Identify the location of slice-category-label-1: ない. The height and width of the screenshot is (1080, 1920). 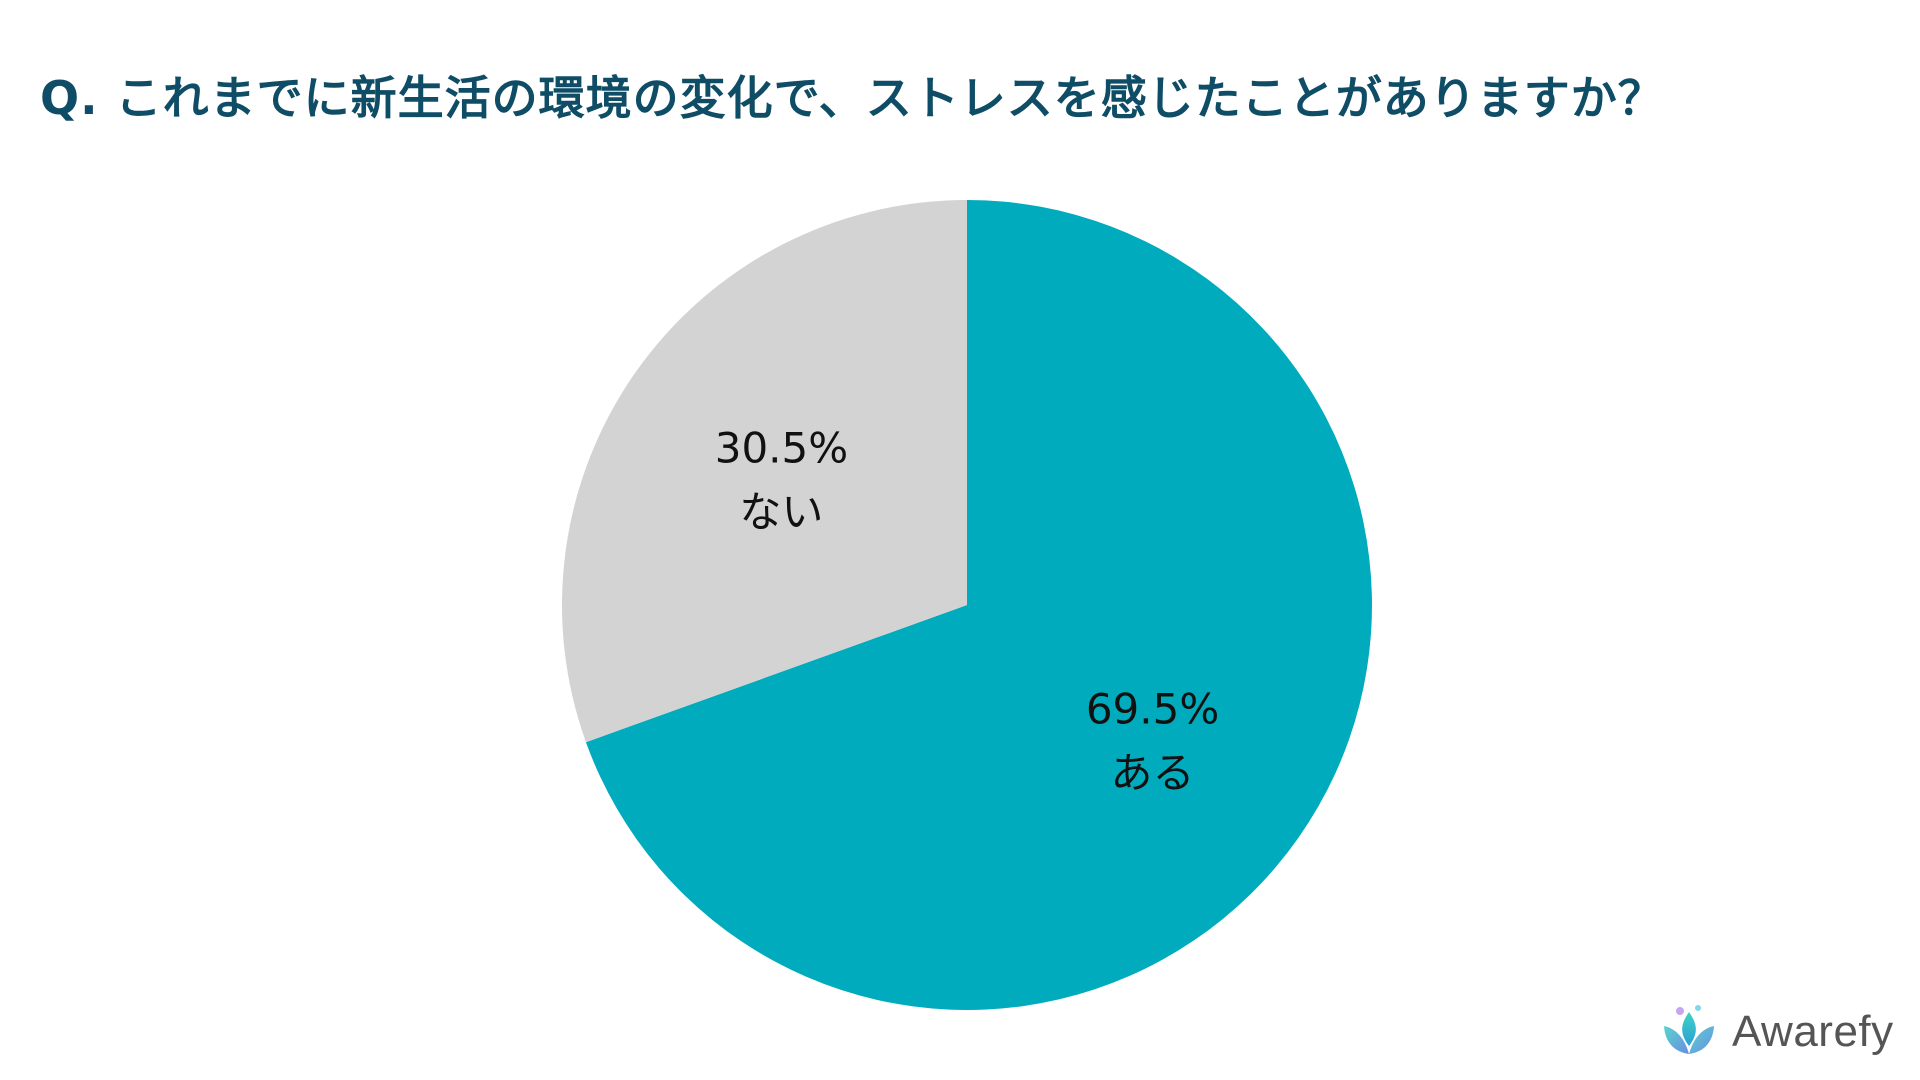
(781, 512).